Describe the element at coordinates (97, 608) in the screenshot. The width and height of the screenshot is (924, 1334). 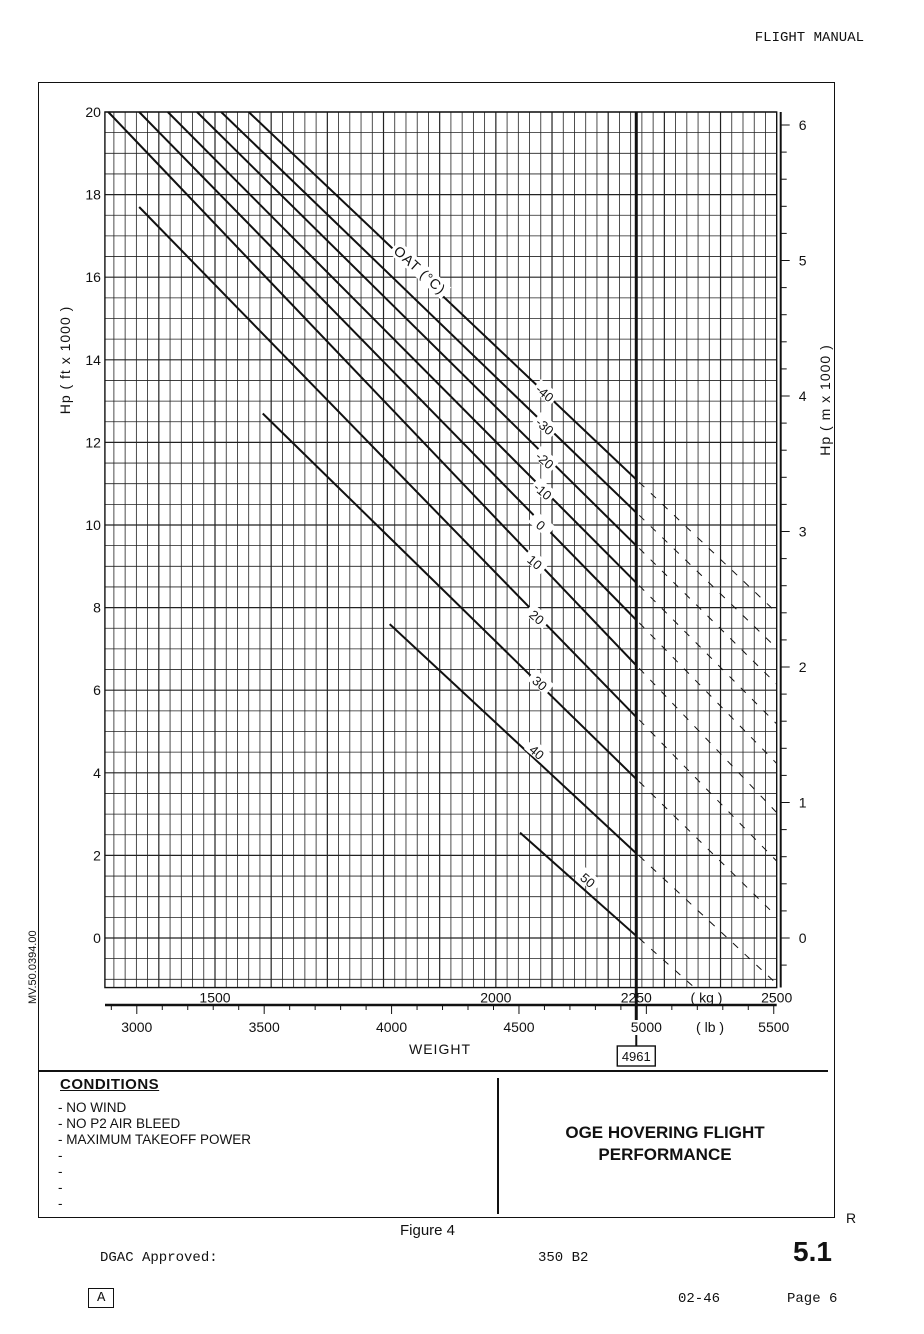
I see `y-tick-label-ft: 8` at that location.